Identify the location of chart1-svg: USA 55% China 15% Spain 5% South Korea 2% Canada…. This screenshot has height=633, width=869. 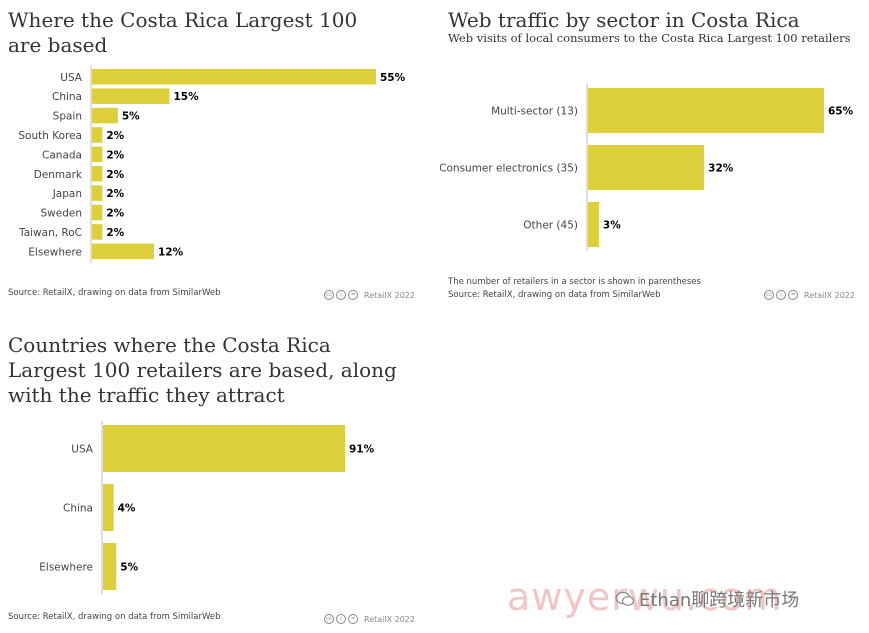
(212, 164).